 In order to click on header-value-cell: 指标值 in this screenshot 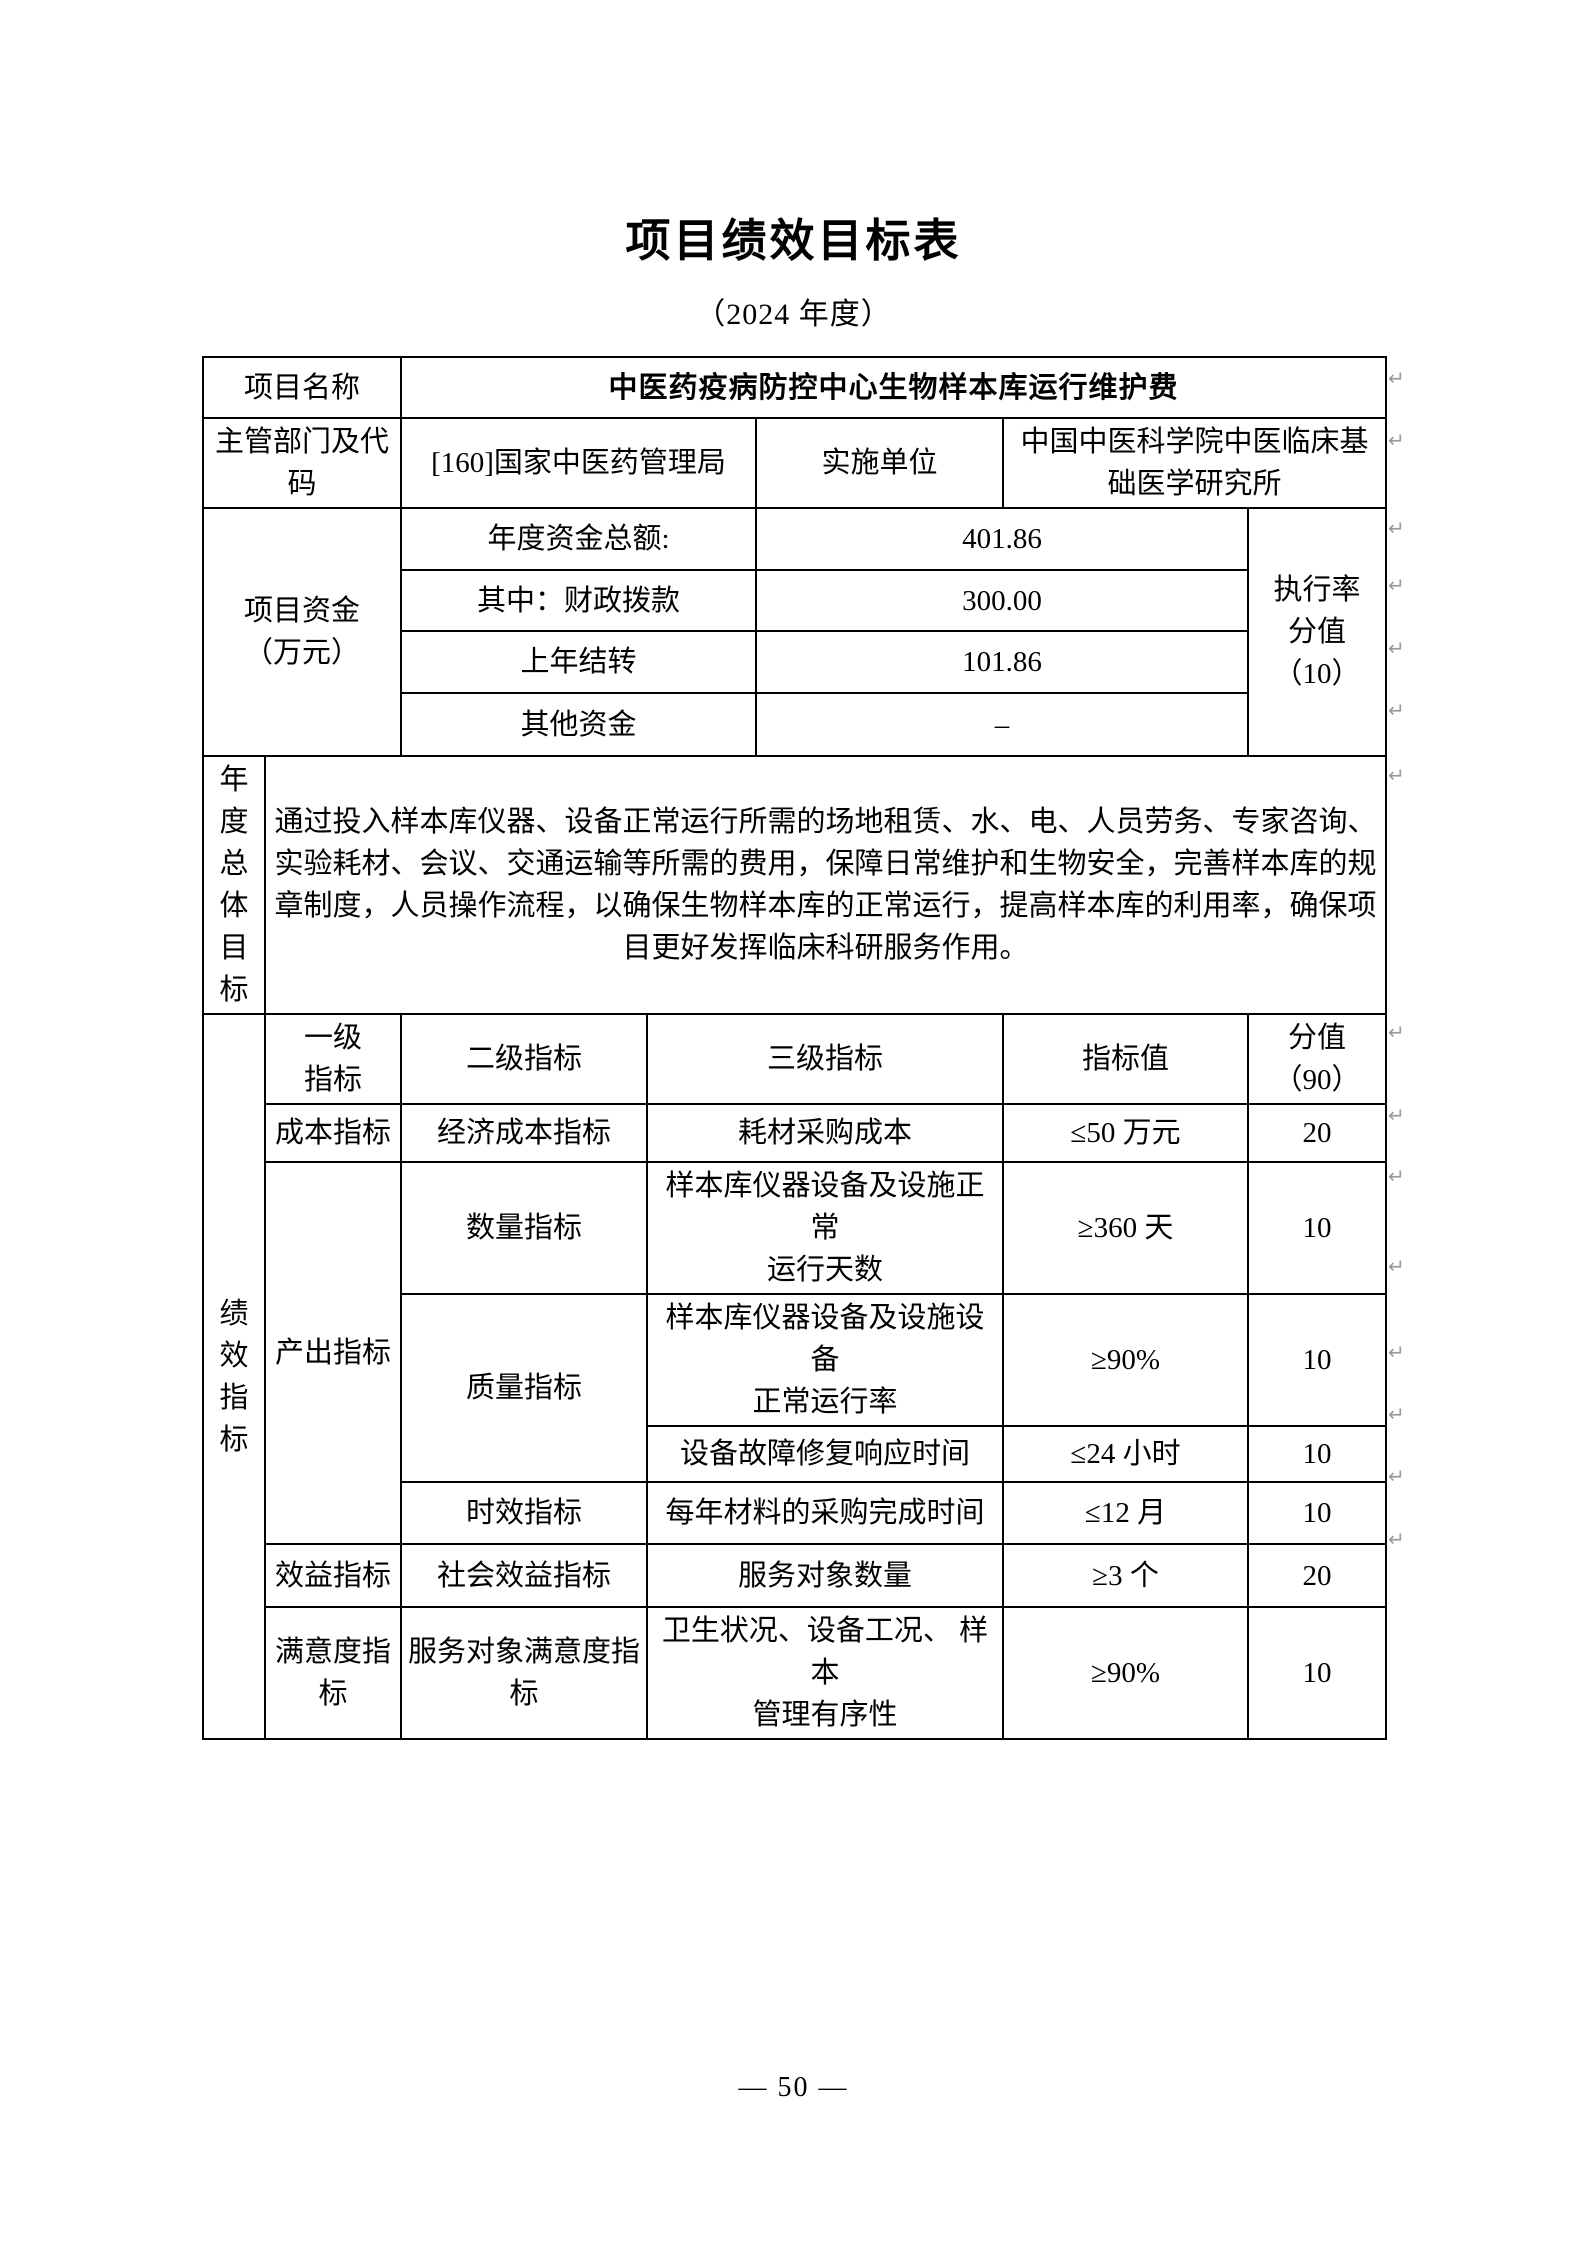, I will do `click(1126, 1059)`.